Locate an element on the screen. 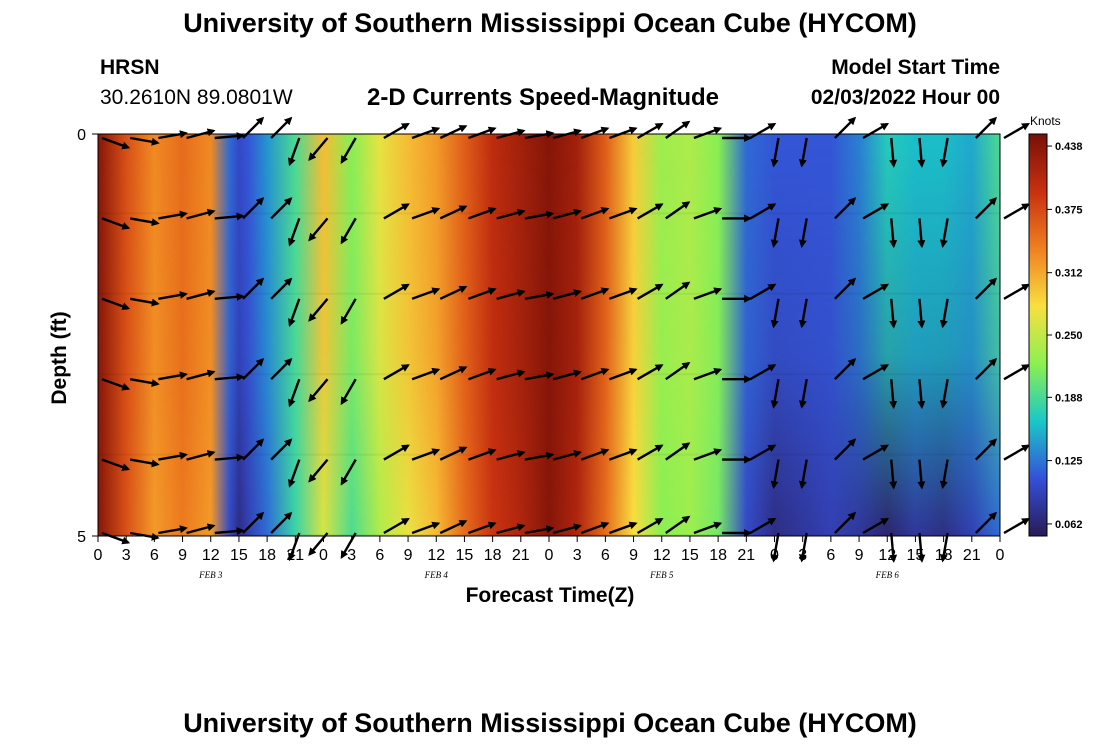 The image size is (1100, 750). day-label: FEB 6 is located at coordinates (887, 575).